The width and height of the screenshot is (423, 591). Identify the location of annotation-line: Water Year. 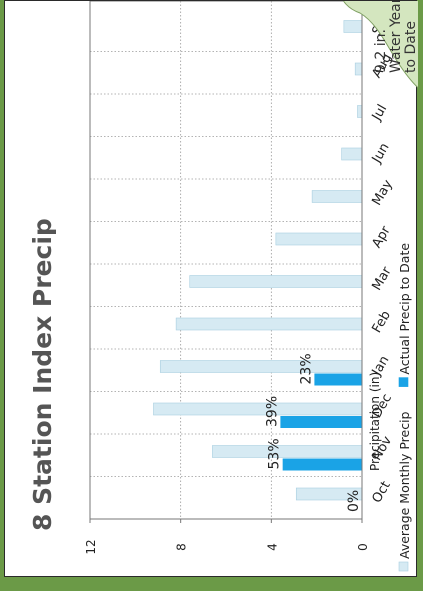
(396, 37).